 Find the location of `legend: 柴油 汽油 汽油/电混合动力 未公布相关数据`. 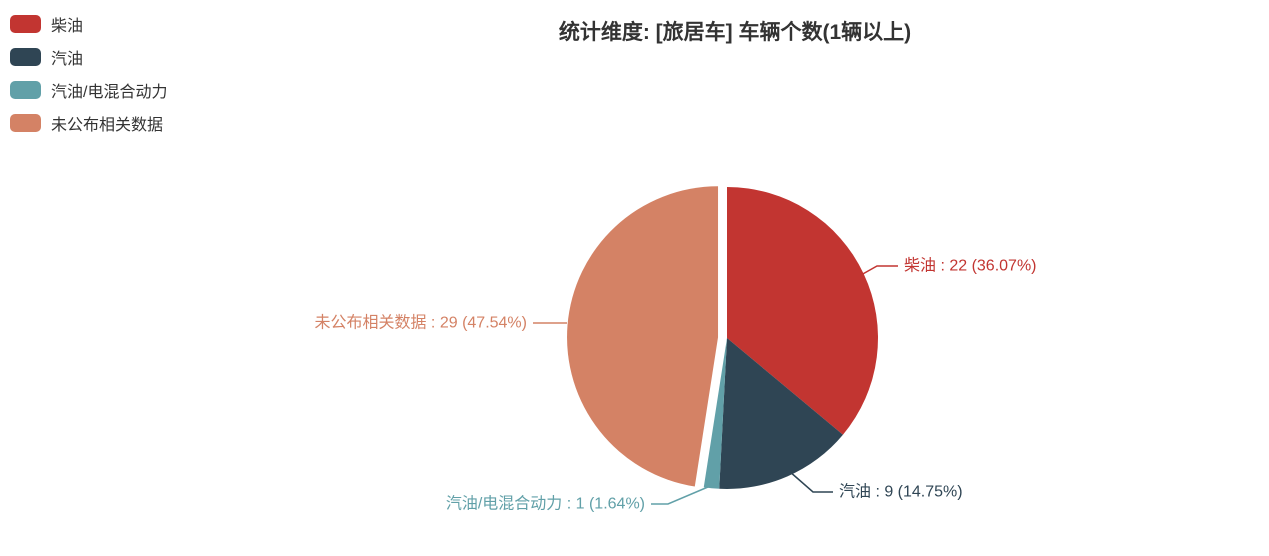

legend: 柴油 汽油 汽油/电混合动力 未公布相关数据 is located at coordinates (88, 73).